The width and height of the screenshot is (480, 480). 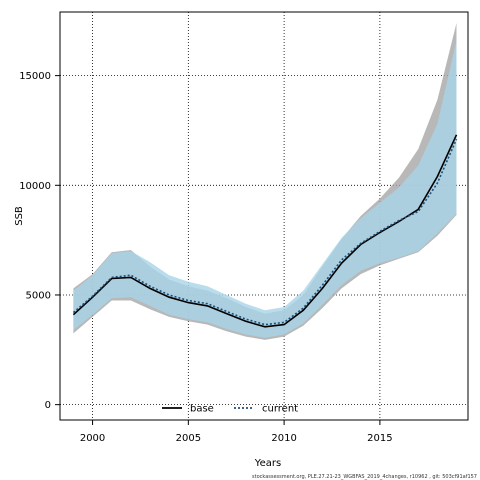 I want to click on legend-label-current: current, so click(x=280, y=409).